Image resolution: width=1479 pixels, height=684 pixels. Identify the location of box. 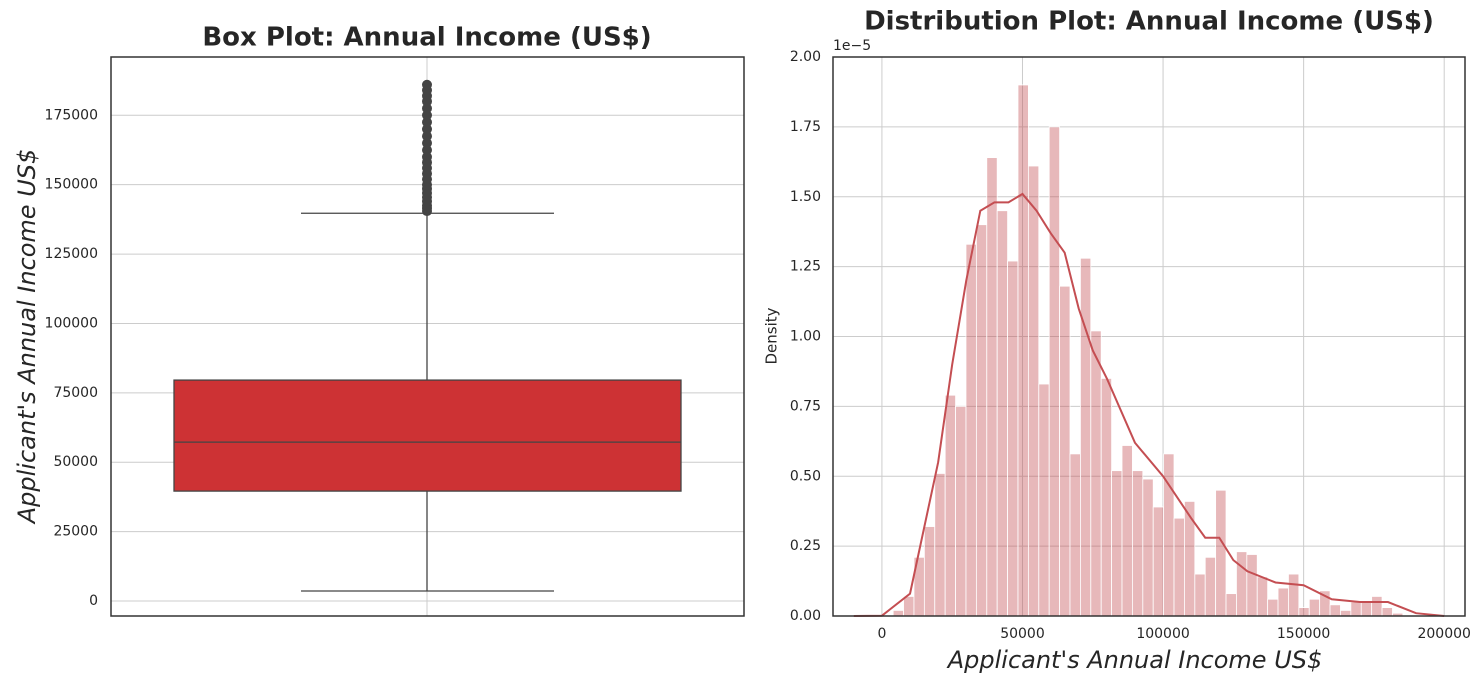
(427, 435).